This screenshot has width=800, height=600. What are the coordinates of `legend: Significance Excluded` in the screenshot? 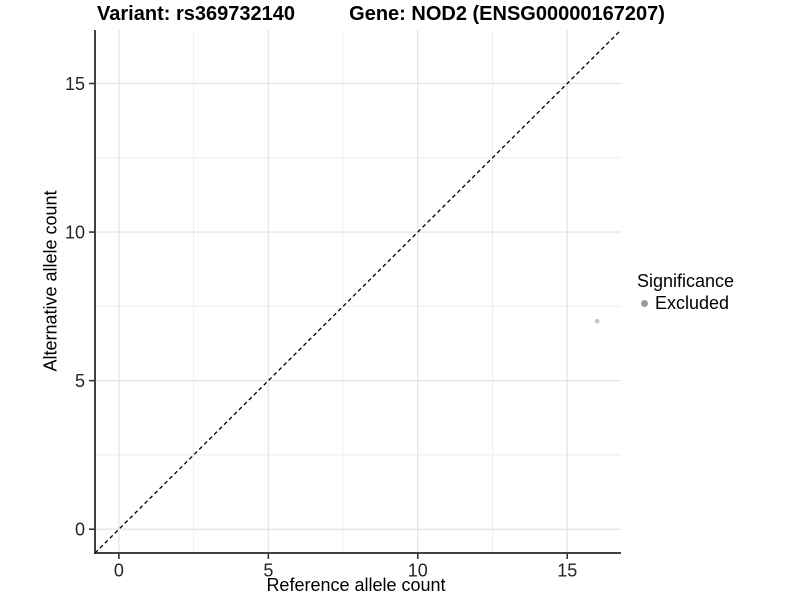 It's located at (685, 292).